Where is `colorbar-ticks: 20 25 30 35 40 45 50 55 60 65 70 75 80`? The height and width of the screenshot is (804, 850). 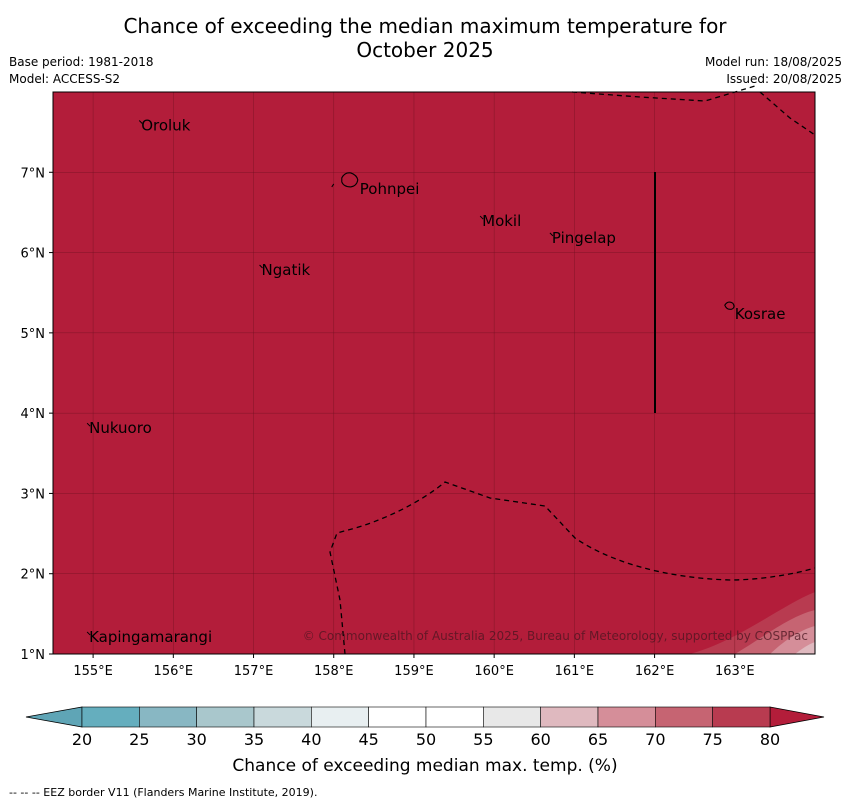
colorbar-ticks: 20 25 30 35 40 45 50 55 60 65 70 75 80 is located at coordinates (426, 739).